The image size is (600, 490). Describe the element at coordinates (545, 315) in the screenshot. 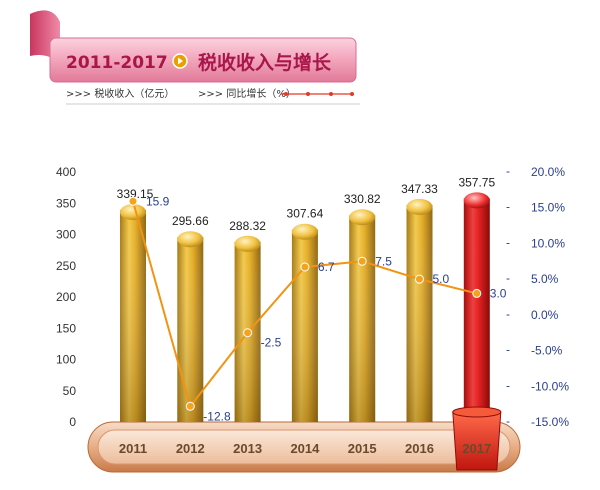

I see `y-right-tick-label: 0.0%` at that location.